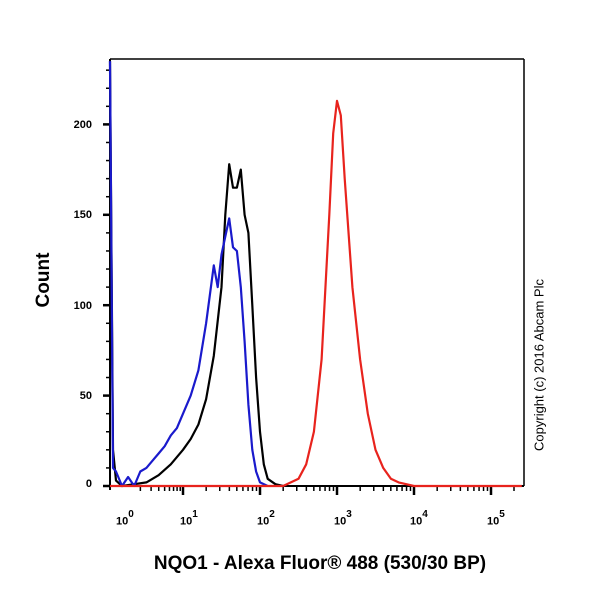  Describe the element at coordinates (266, 518) in the screenshot. I see `x-tick-label: 10²` at that location.